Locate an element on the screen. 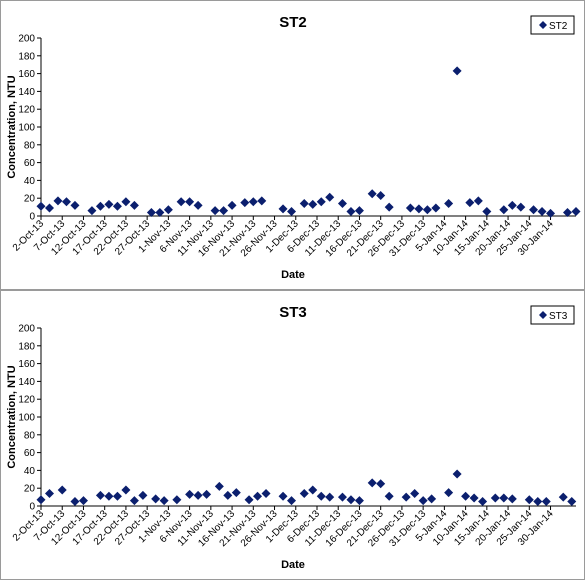 This screenshot has height=581, width=587. y-tick-label: 80 is located at coordinates (30, 435).